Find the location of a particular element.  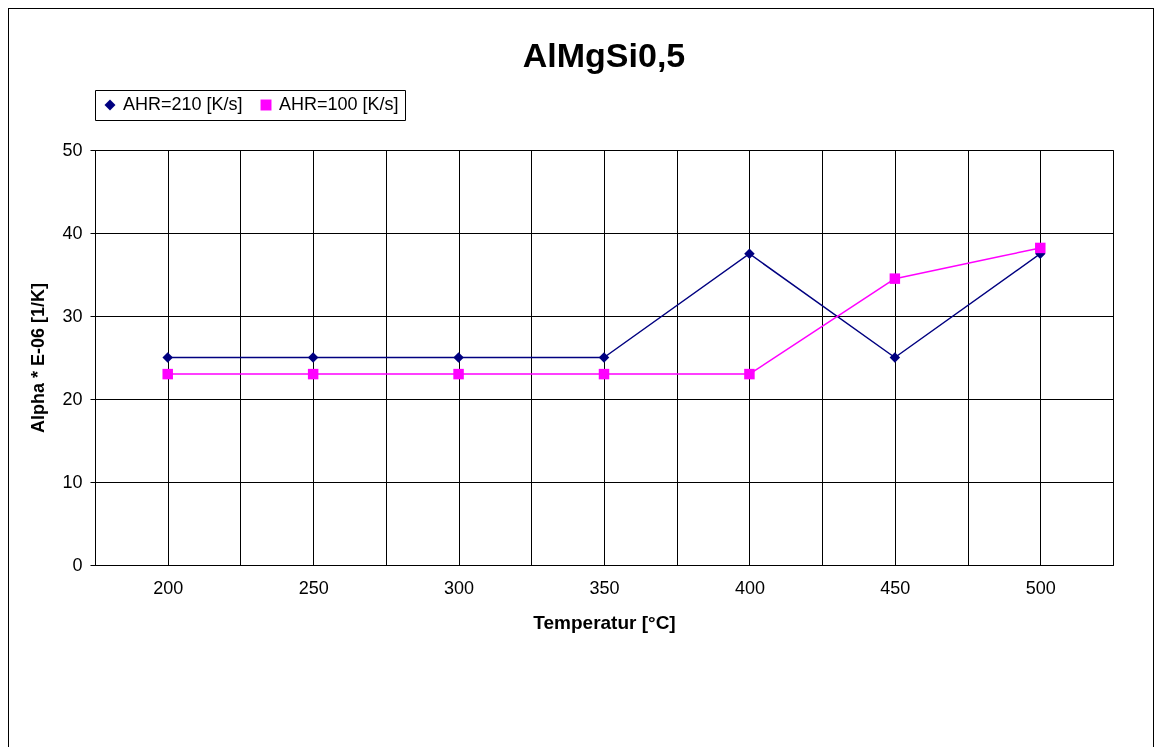

legend-label: AHR=210 [K/s] is located at coordinates (183, 104).